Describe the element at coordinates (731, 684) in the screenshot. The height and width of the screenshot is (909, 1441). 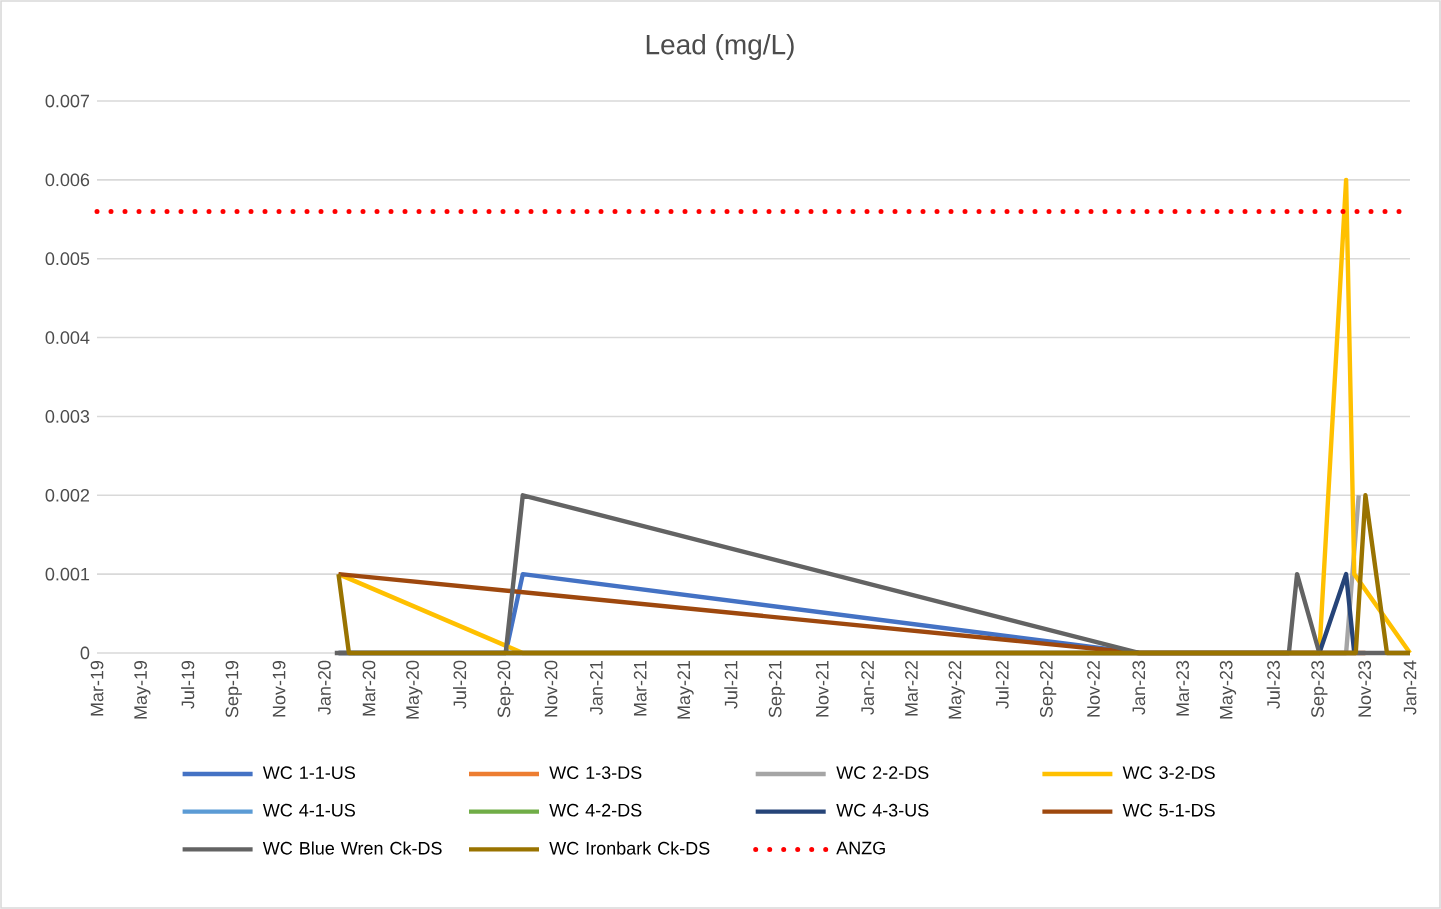
I see `x-tick-label: Jul-21` at that location.